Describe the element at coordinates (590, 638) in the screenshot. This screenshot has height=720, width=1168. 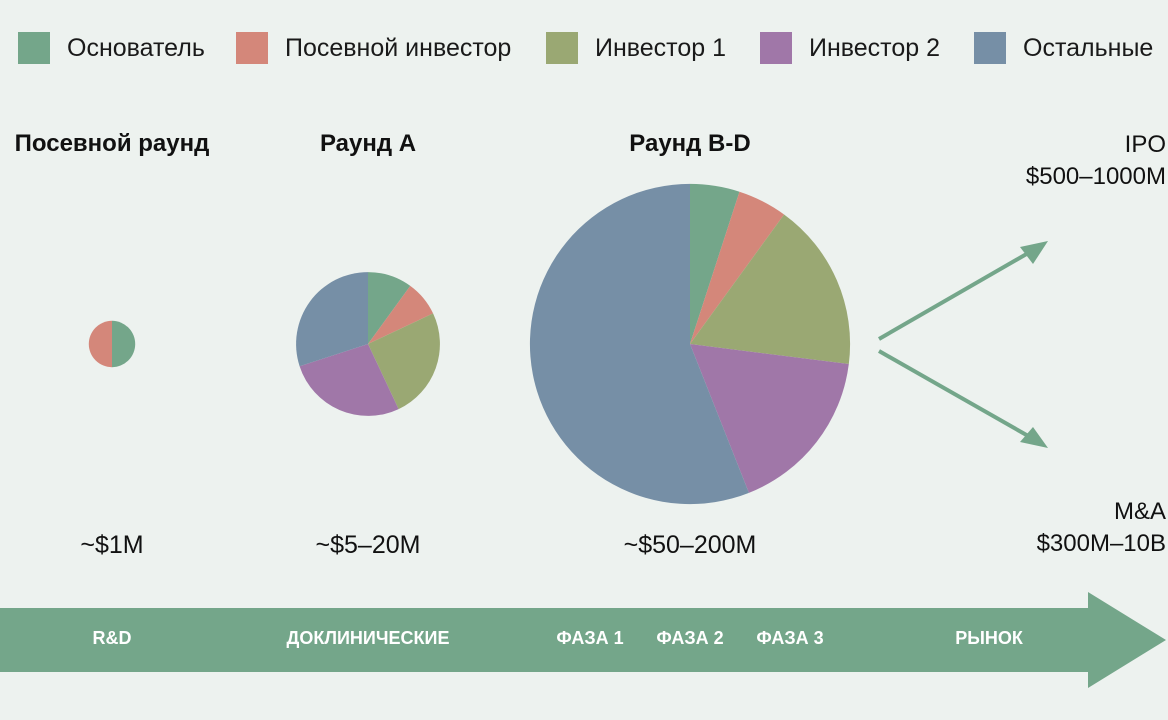
I see `phase-label-phase-1: ФАЗА 1` at that location.